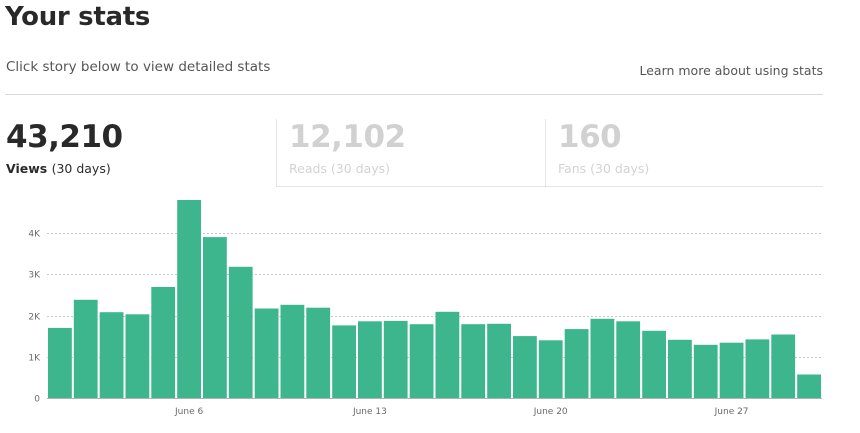 The height and width of the screenshot is (433, 860). I want to click on reads-label-text: Reads, so click(308, 168).